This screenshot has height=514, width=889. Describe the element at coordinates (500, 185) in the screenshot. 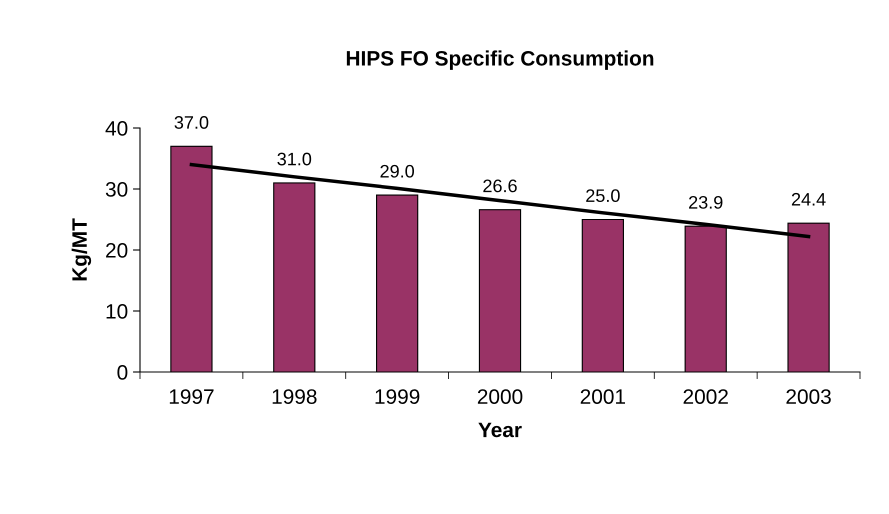

I see `data-label: 26.6` at that location.